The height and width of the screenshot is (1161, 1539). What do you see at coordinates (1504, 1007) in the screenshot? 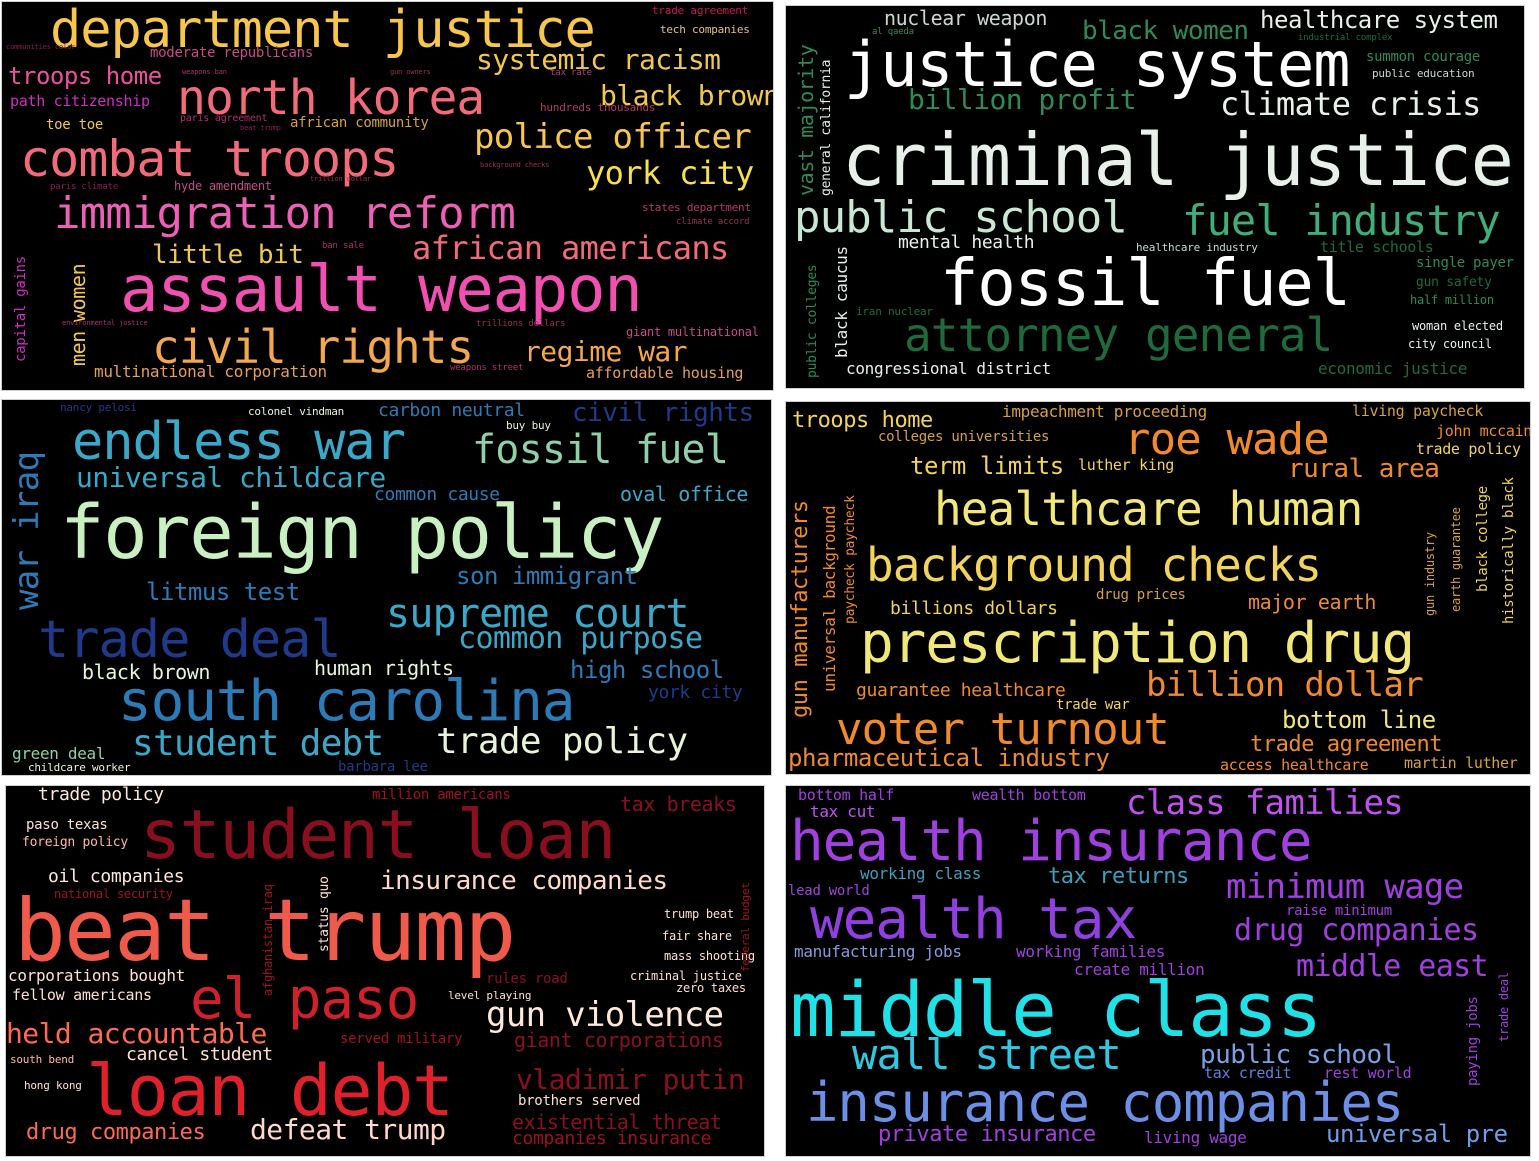
I see `word: trade deal` at bounding box center [1504, 1007].